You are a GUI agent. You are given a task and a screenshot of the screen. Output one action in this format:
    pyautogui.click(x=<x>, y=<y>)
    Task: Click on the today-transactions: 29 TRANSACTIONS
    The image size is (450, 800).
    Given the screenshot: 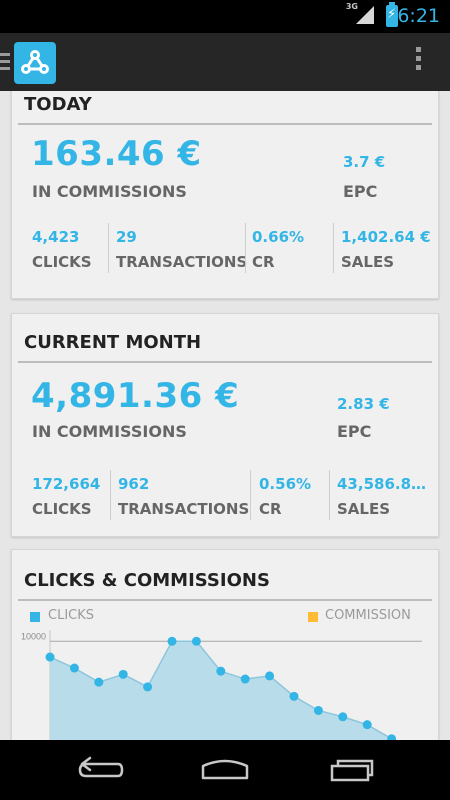 What is the action you would take?
    pyautogui.click(x=181, y=249)
    